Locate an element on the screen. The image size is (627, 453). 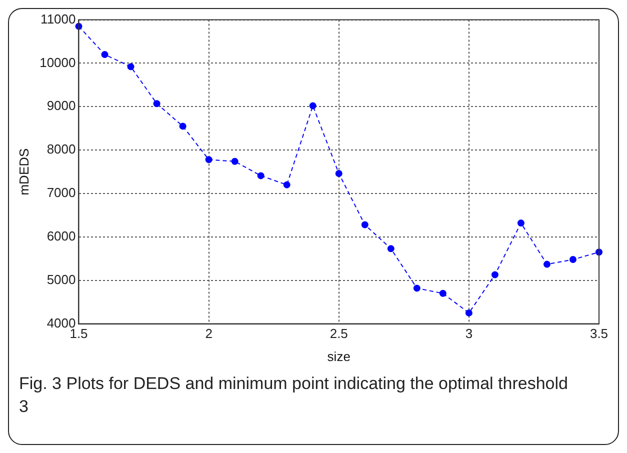
y-tick-label: 5000 is located at coordinates (61, 279).